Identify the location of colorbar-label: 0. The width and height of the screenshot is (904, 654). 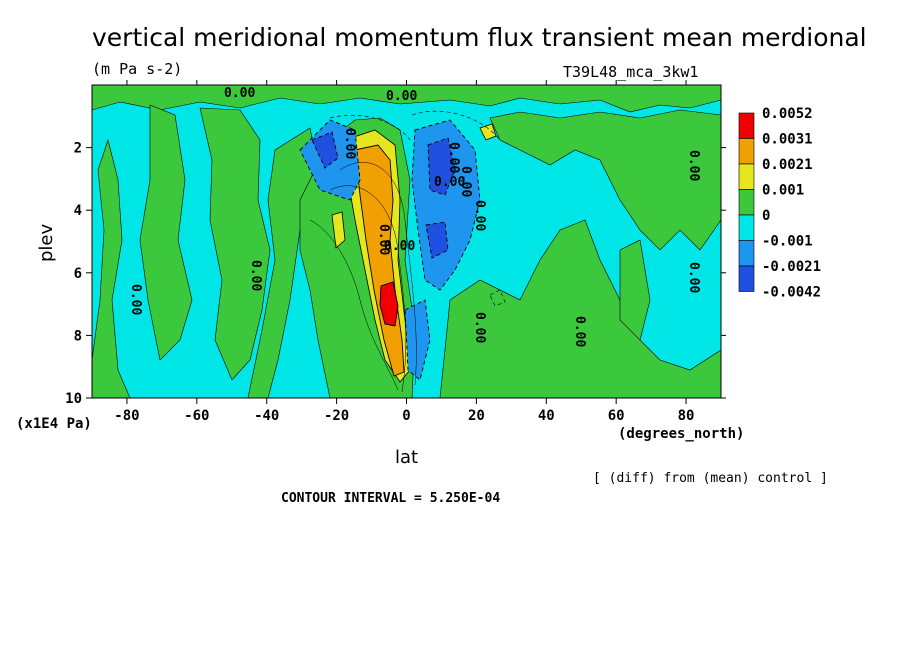
(766, 216).